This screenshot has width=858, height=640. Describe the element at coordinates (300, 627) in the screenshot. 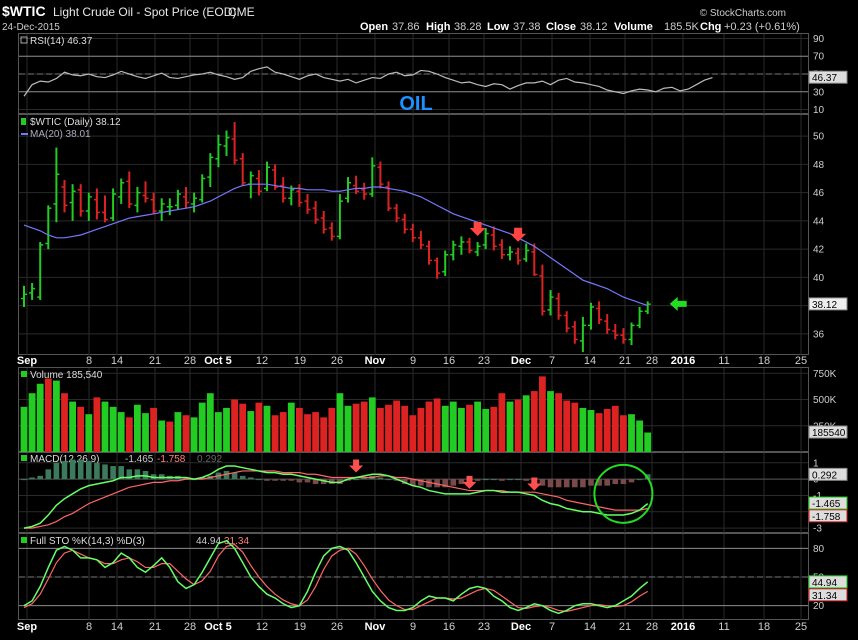

I see `xaxis-tick-label: 19` at that location.